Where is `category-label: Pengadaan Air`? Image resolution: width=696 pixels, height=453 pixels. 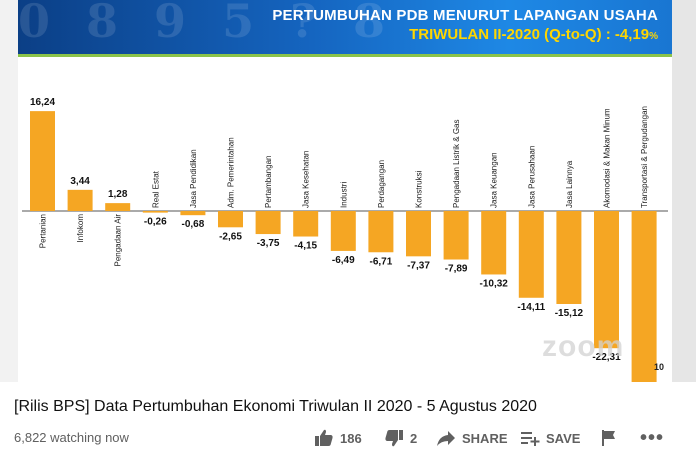
category-label: Pengadaan Air is located at coordinates (118, 240).